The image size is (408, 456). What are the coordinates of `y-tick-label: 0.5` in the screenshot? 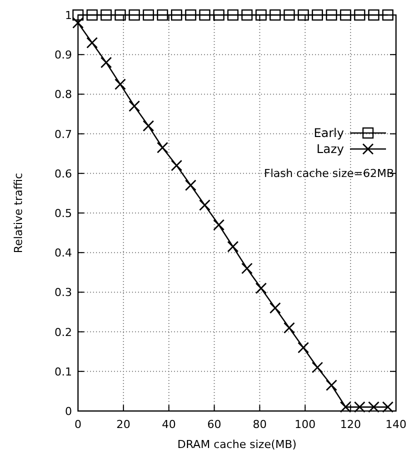 It's located at (63, 213).